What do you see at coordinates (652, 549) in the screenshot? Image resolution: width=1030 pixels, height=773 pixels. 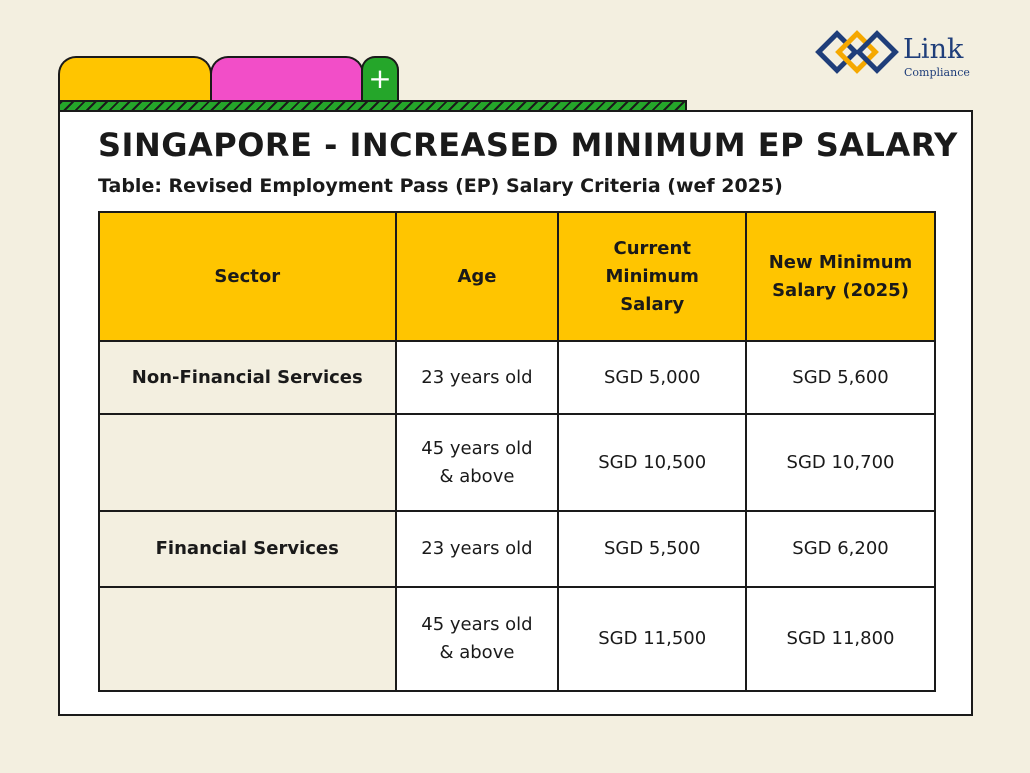 I see `current-salary-cell: SGD 5,500` at bounding box center [652, 549].